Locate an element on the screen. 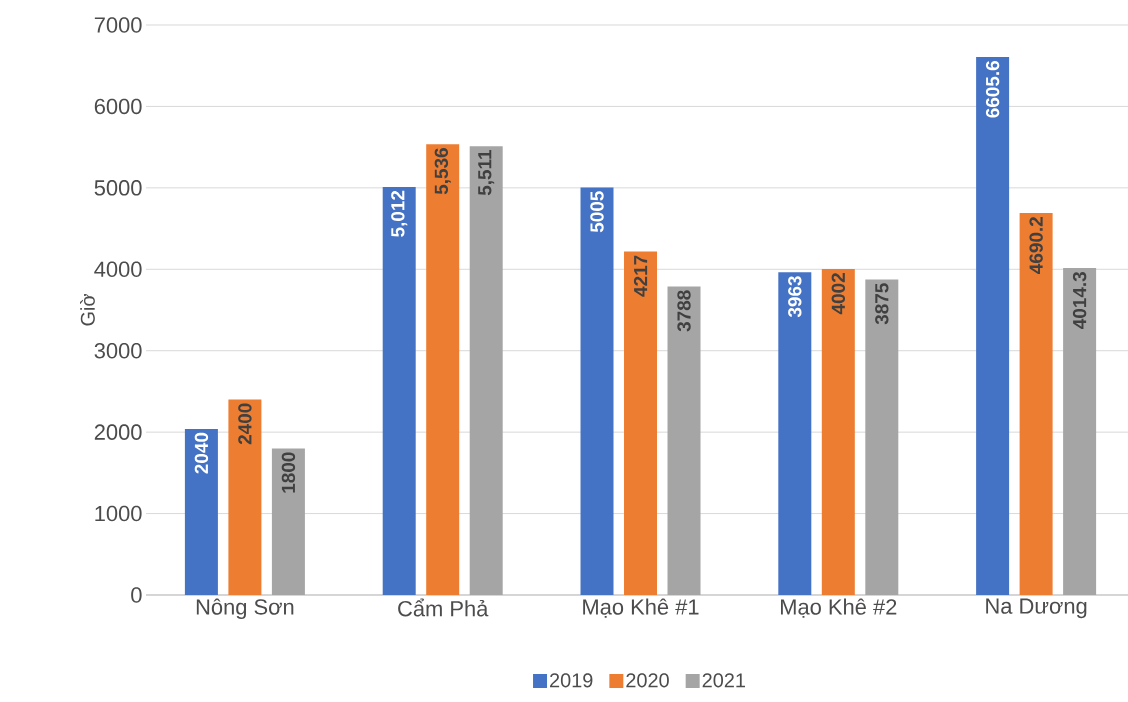  x-tick-label: Na Dương is located at coordinates (1036, 608).